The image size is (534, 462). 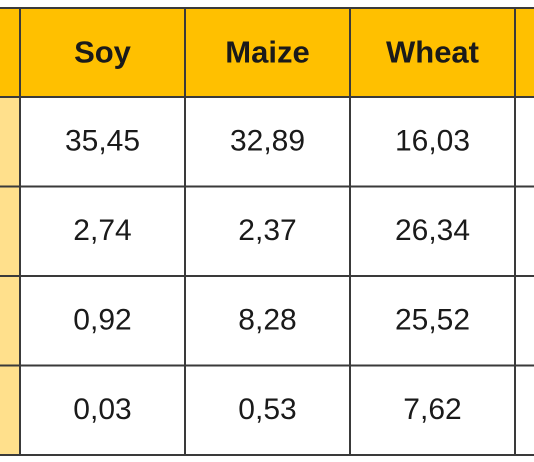 I want to click on cell: 16,03, so click(x=432, y=141).